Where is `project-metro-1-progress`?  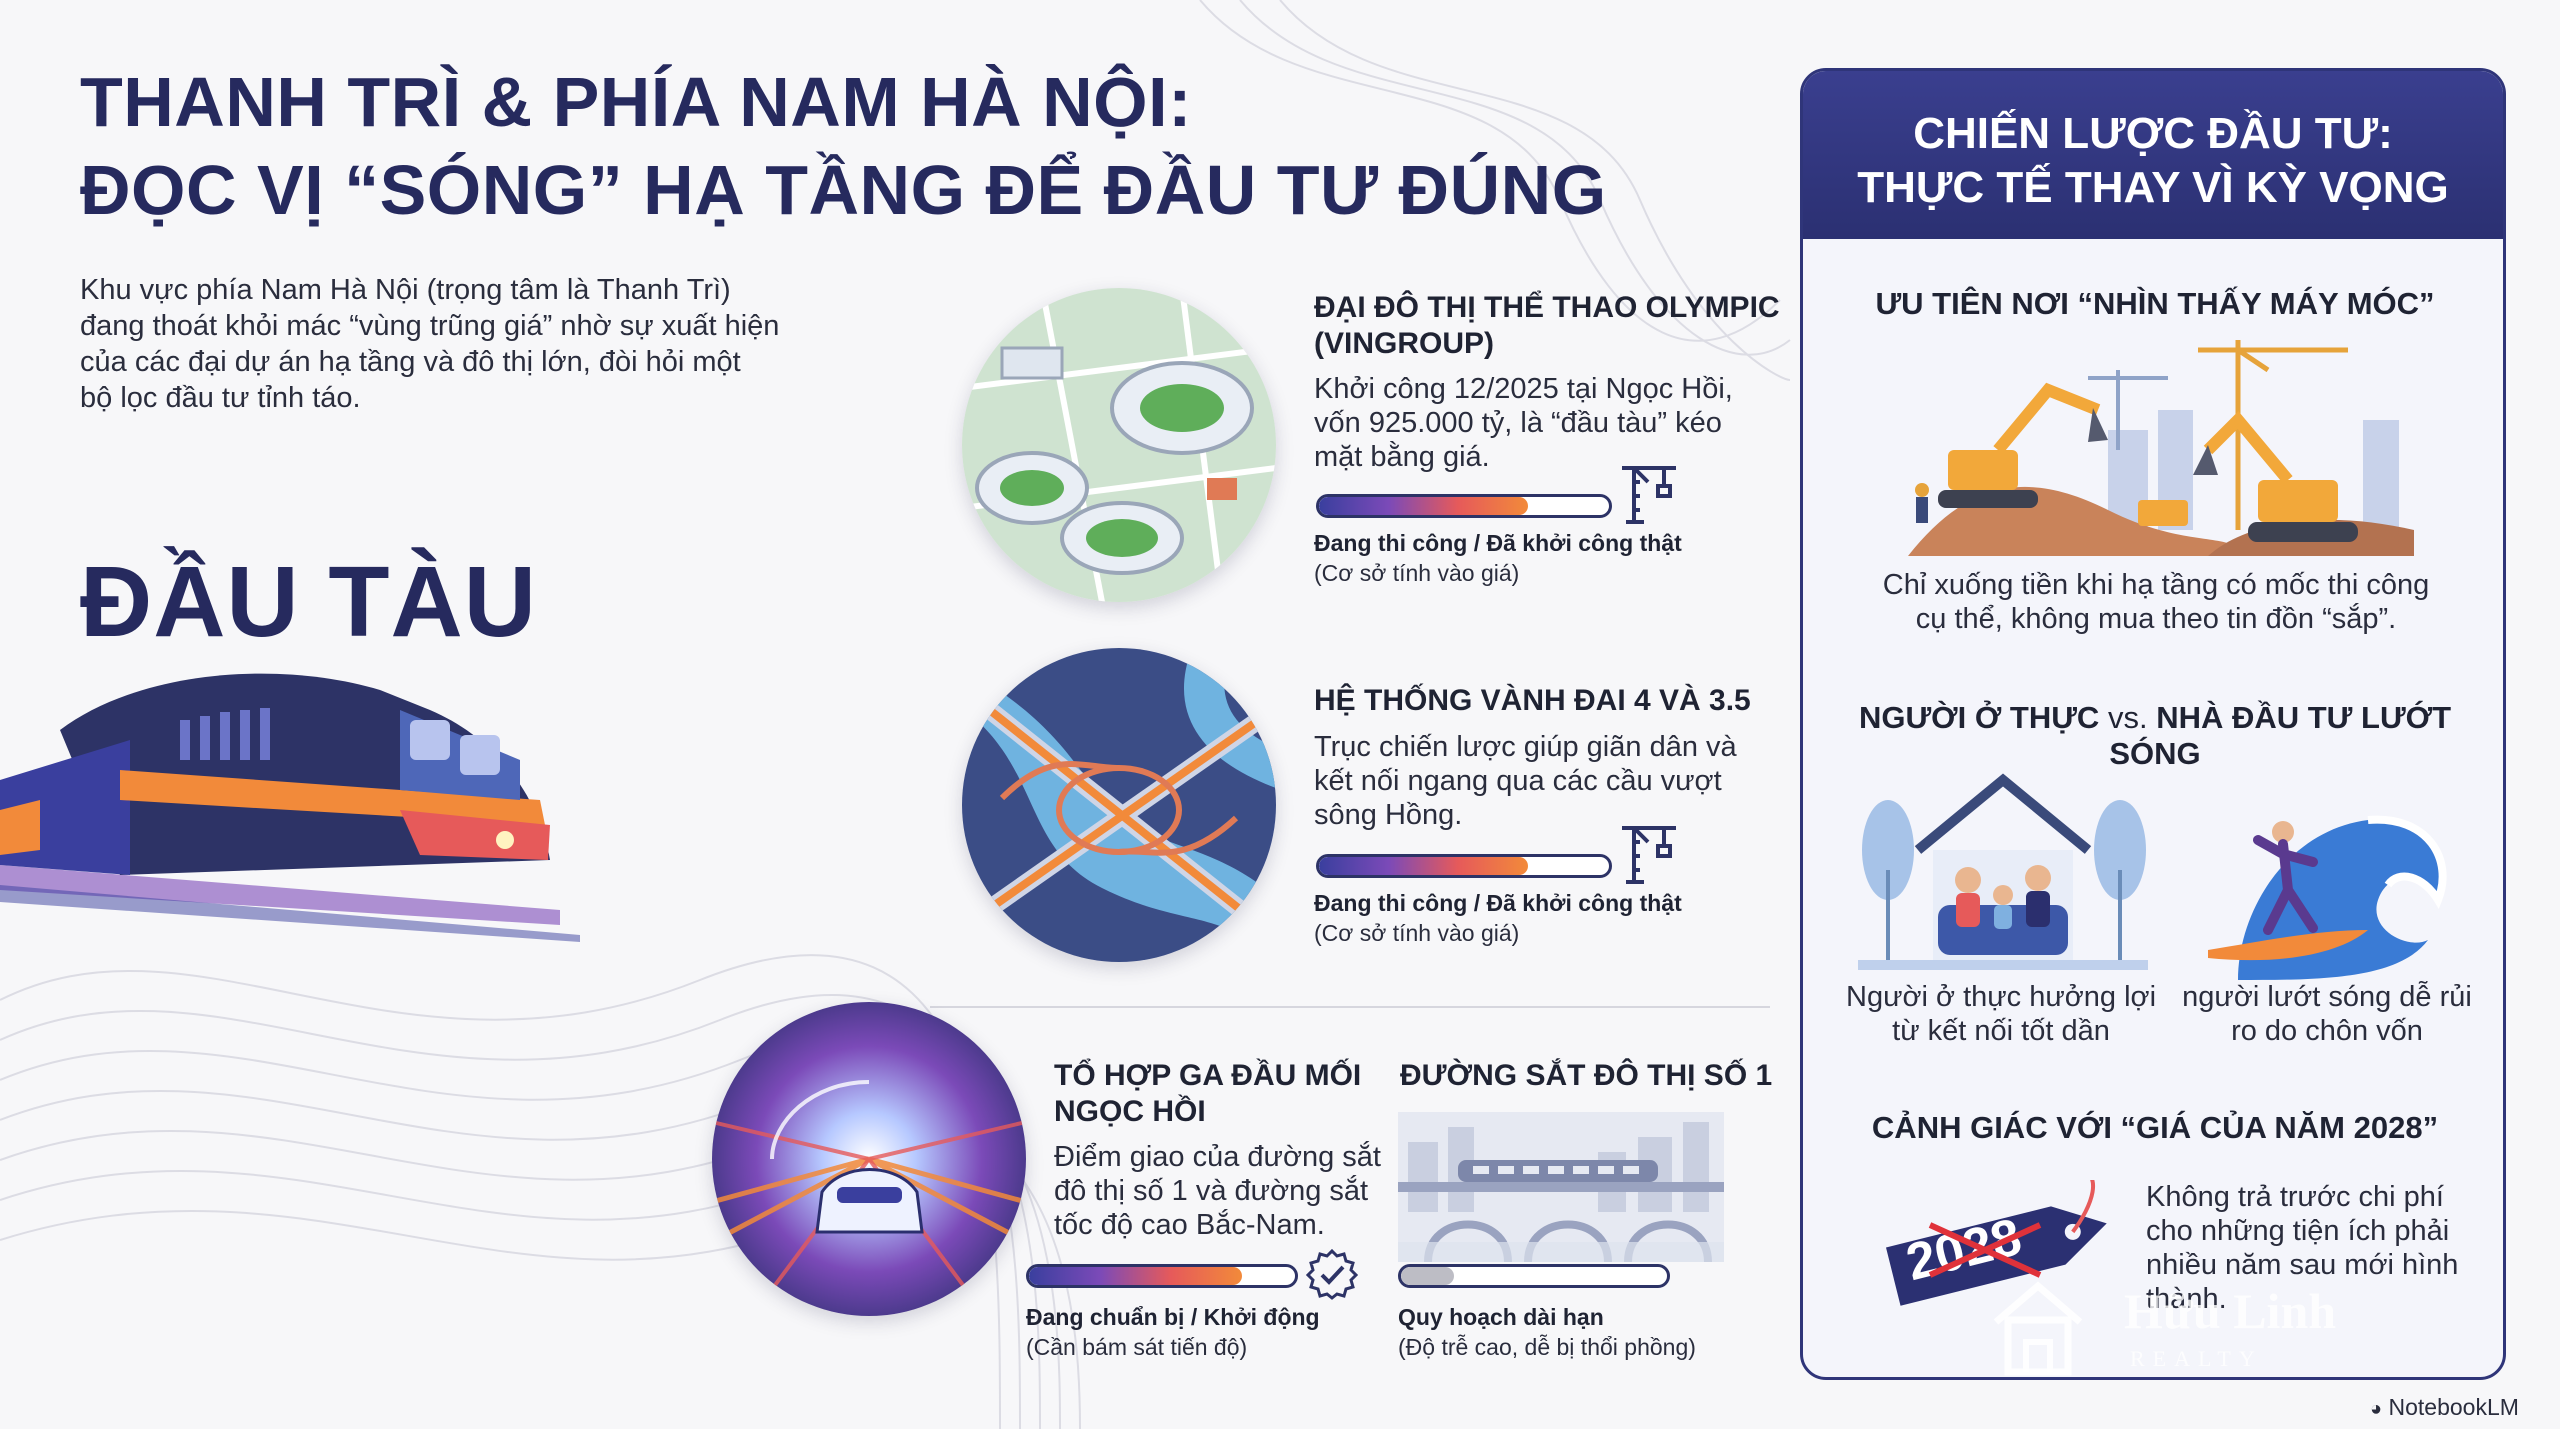 project-metro-1-progress is located at coordinates (1534, 1276).